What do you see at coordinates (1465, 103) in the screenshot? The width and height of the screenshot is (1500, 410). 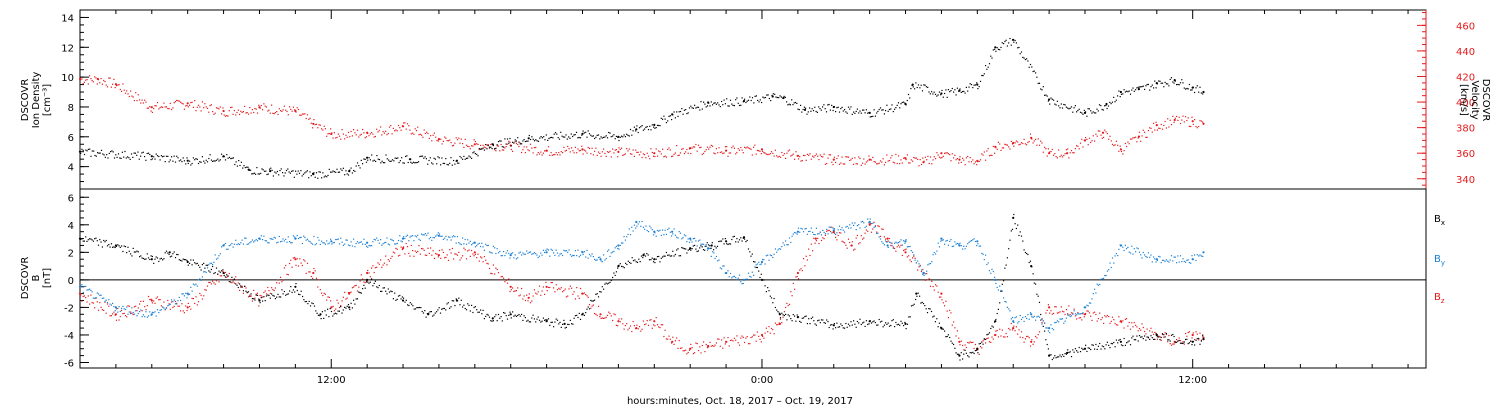 I see `velocity-tick-label: 400` at bounding box center [1465, 103].